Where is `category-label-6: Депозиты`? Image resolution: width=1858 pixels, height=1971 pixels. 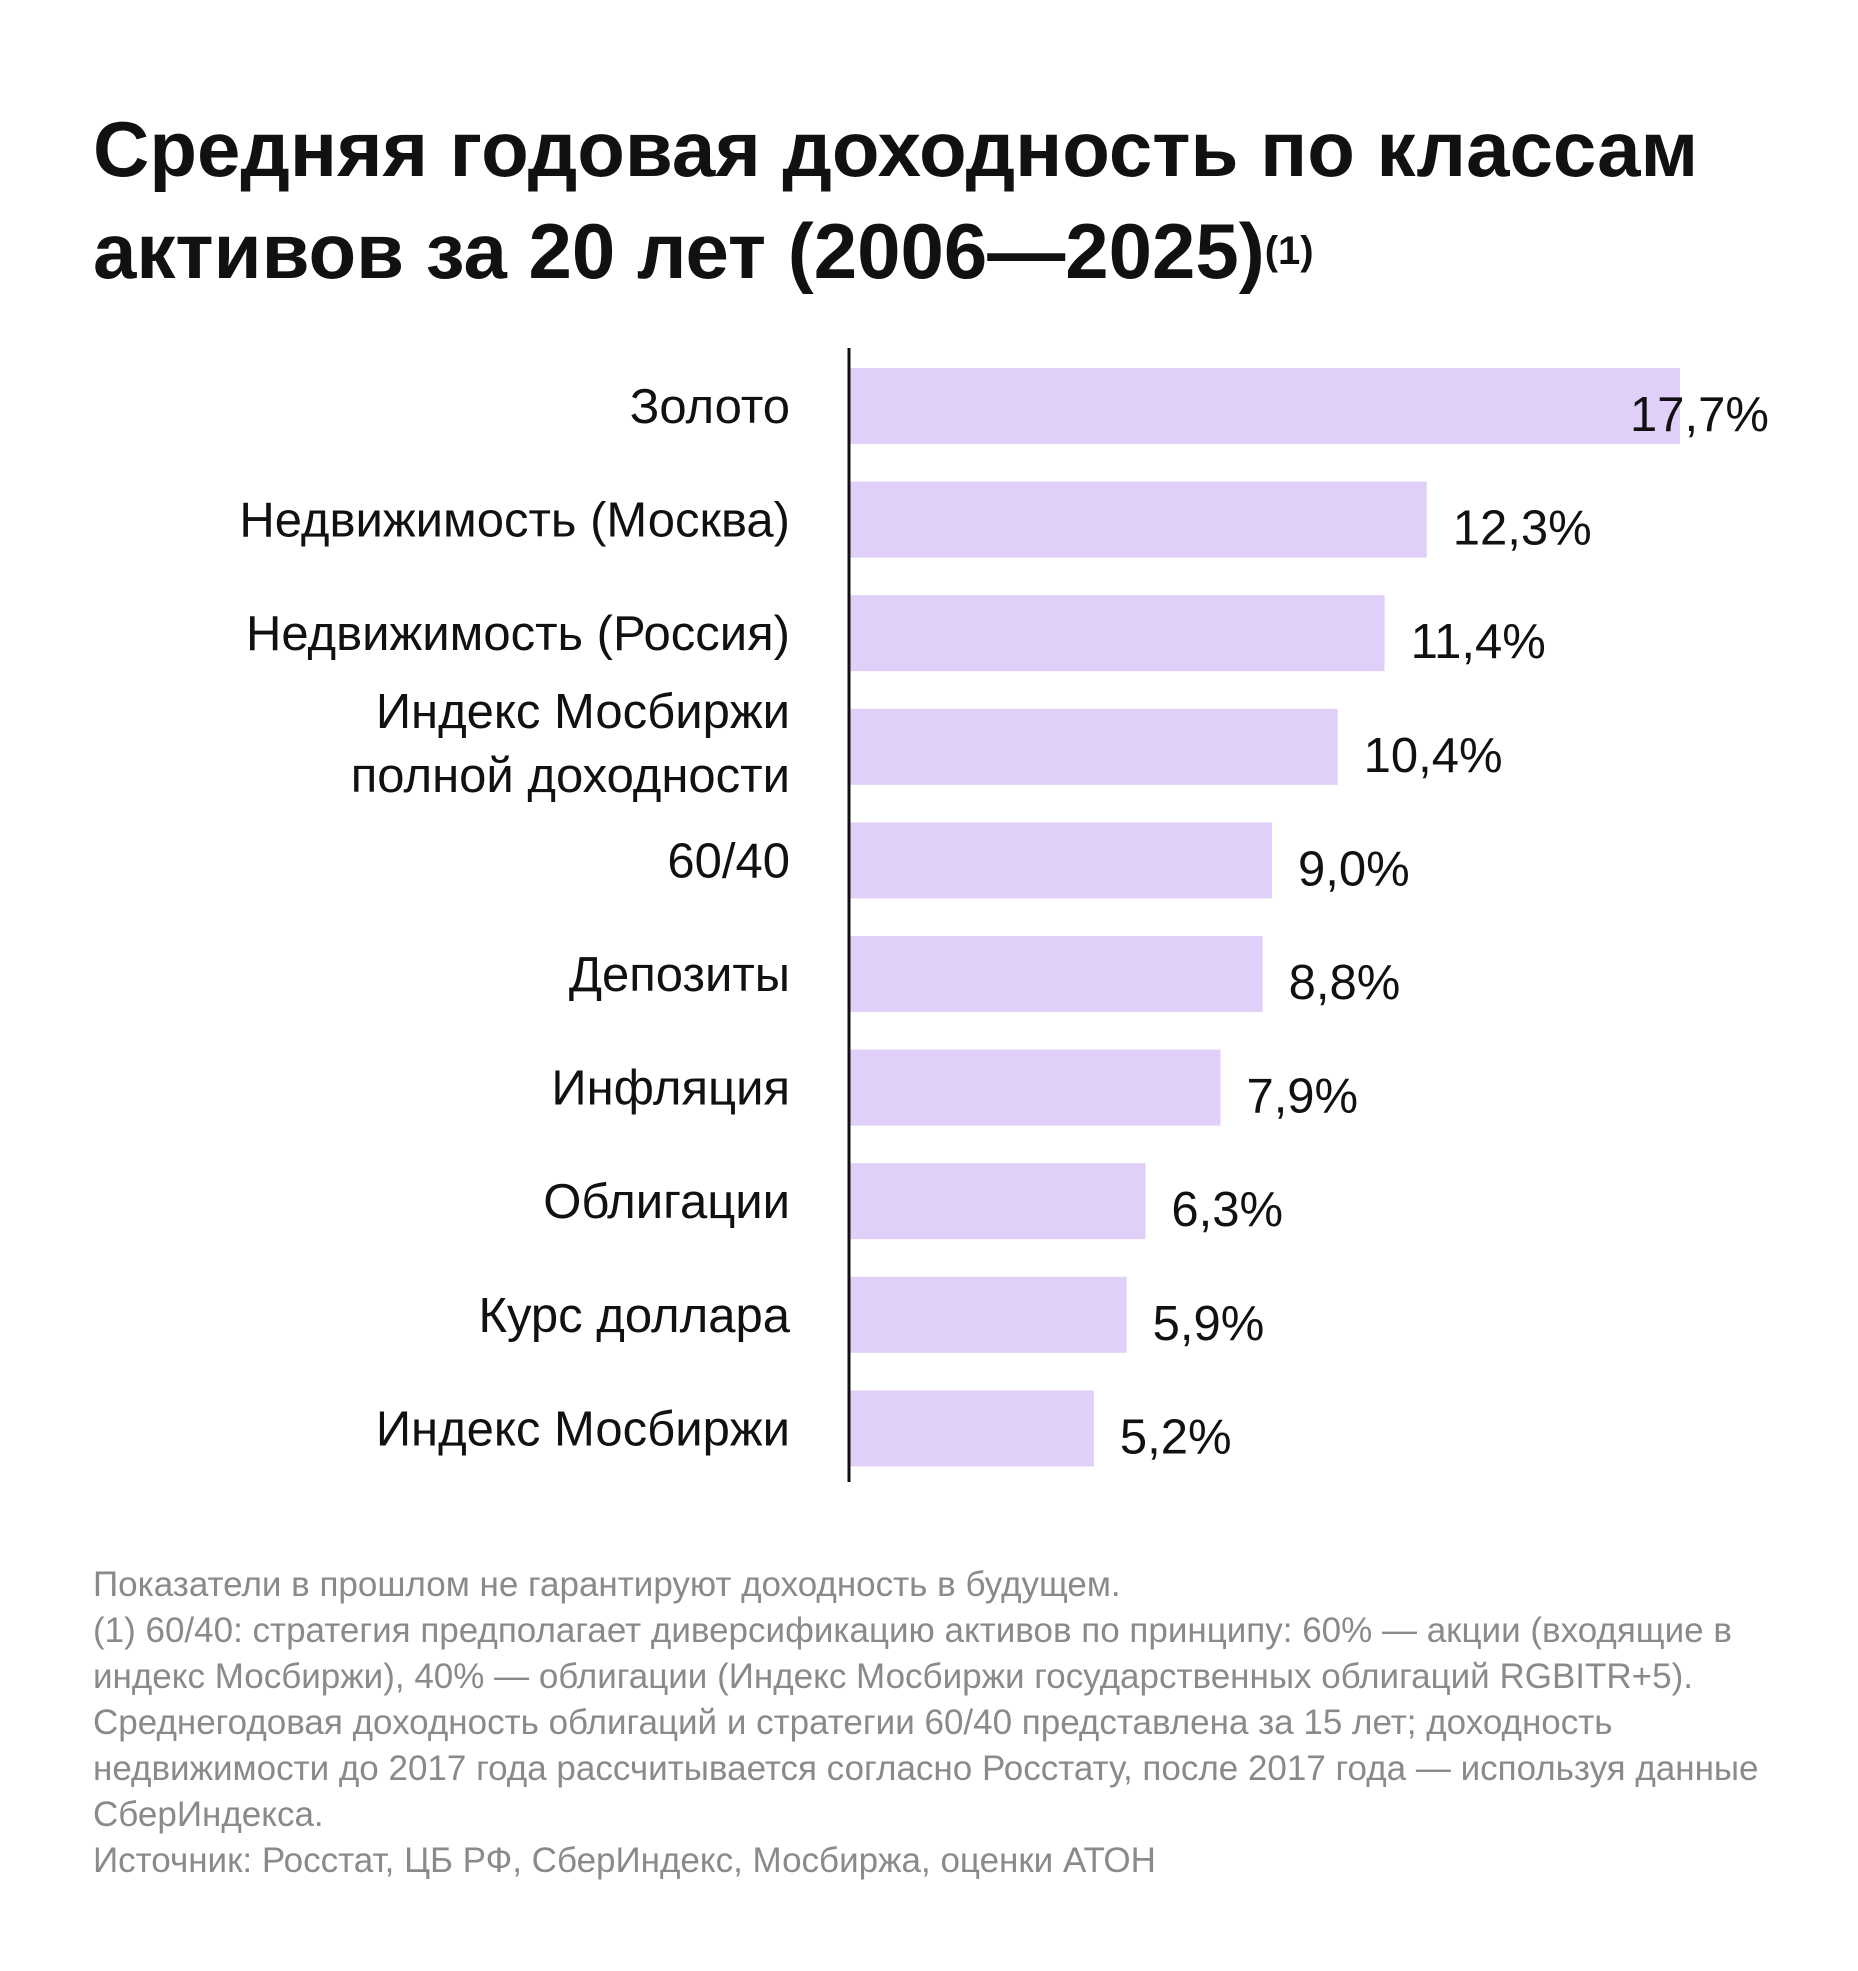 category-label-6: Депозиты is located at coordinates (679, 975).